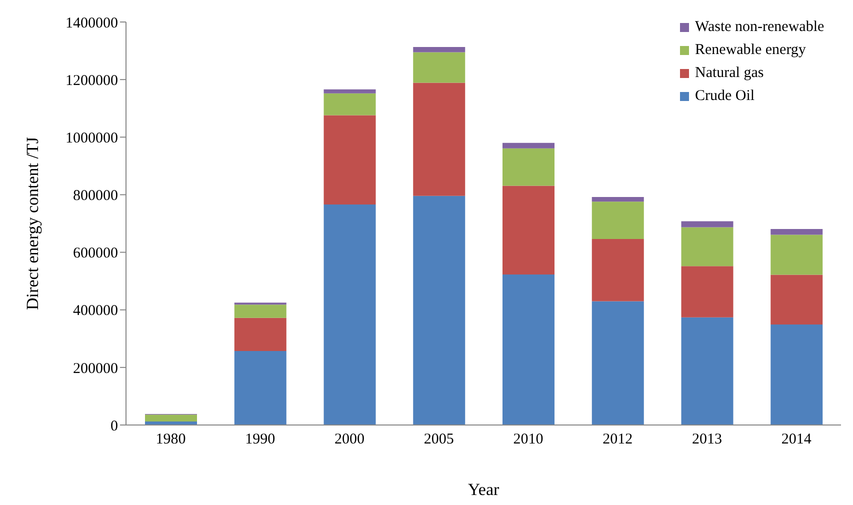 The height and width of the screenshot is (505, 853). I want to click on x-axis-title: Year, so click(484, 490).